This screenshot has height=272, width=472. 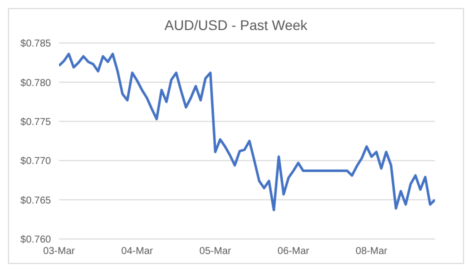 What do you see at coordinates (59, 252) in the screenshot?
I see `x-tick-label: 03-Mar` at bounding box center [59, 252].